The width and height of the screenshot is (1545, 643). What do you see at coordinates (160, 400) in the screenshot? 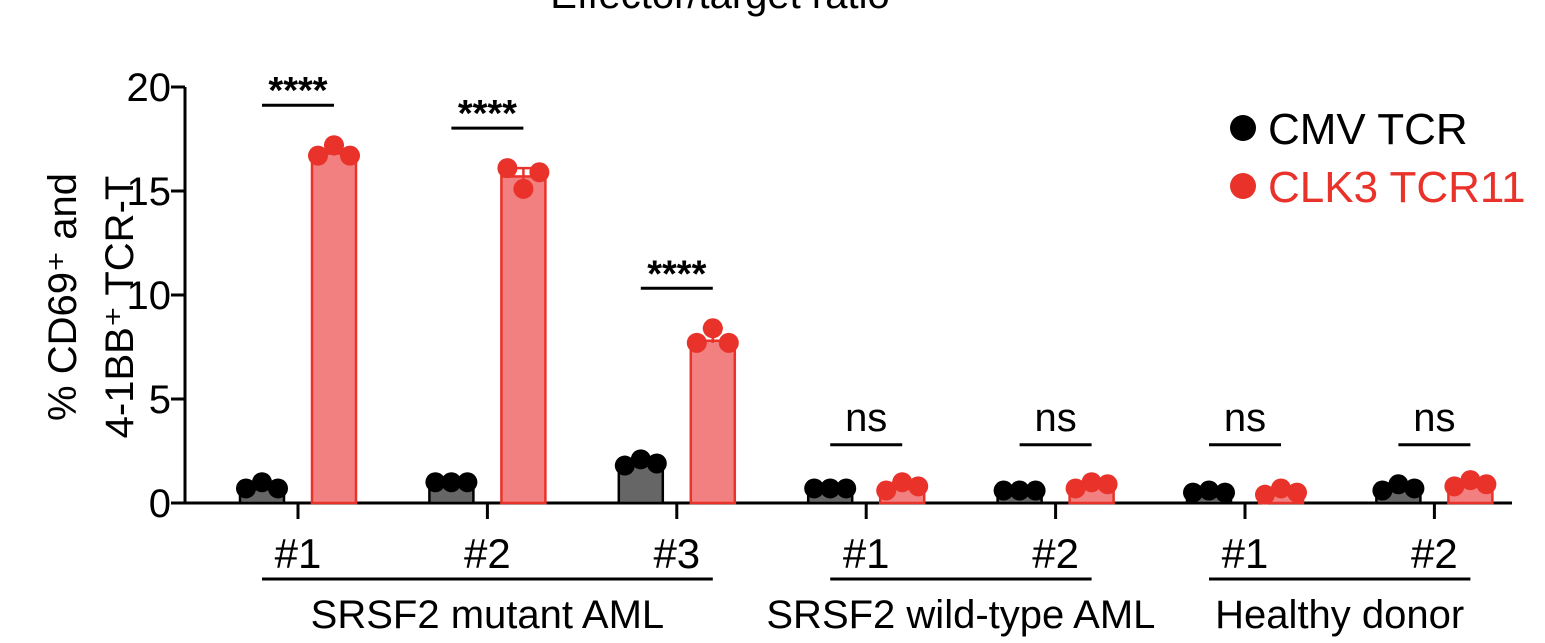
I see `y-tick-label: 5` at bounding box center [160, 400].